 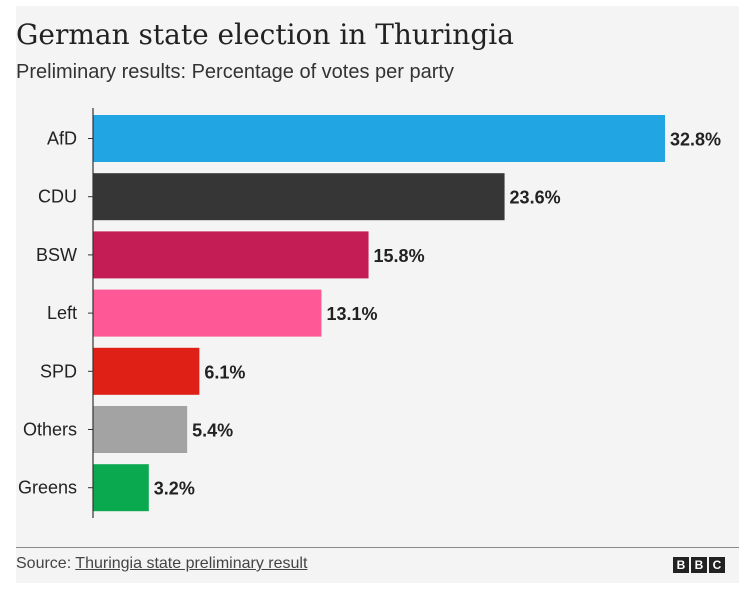 I want to click on source-prefix: Source:, so click(x=46, y=563).